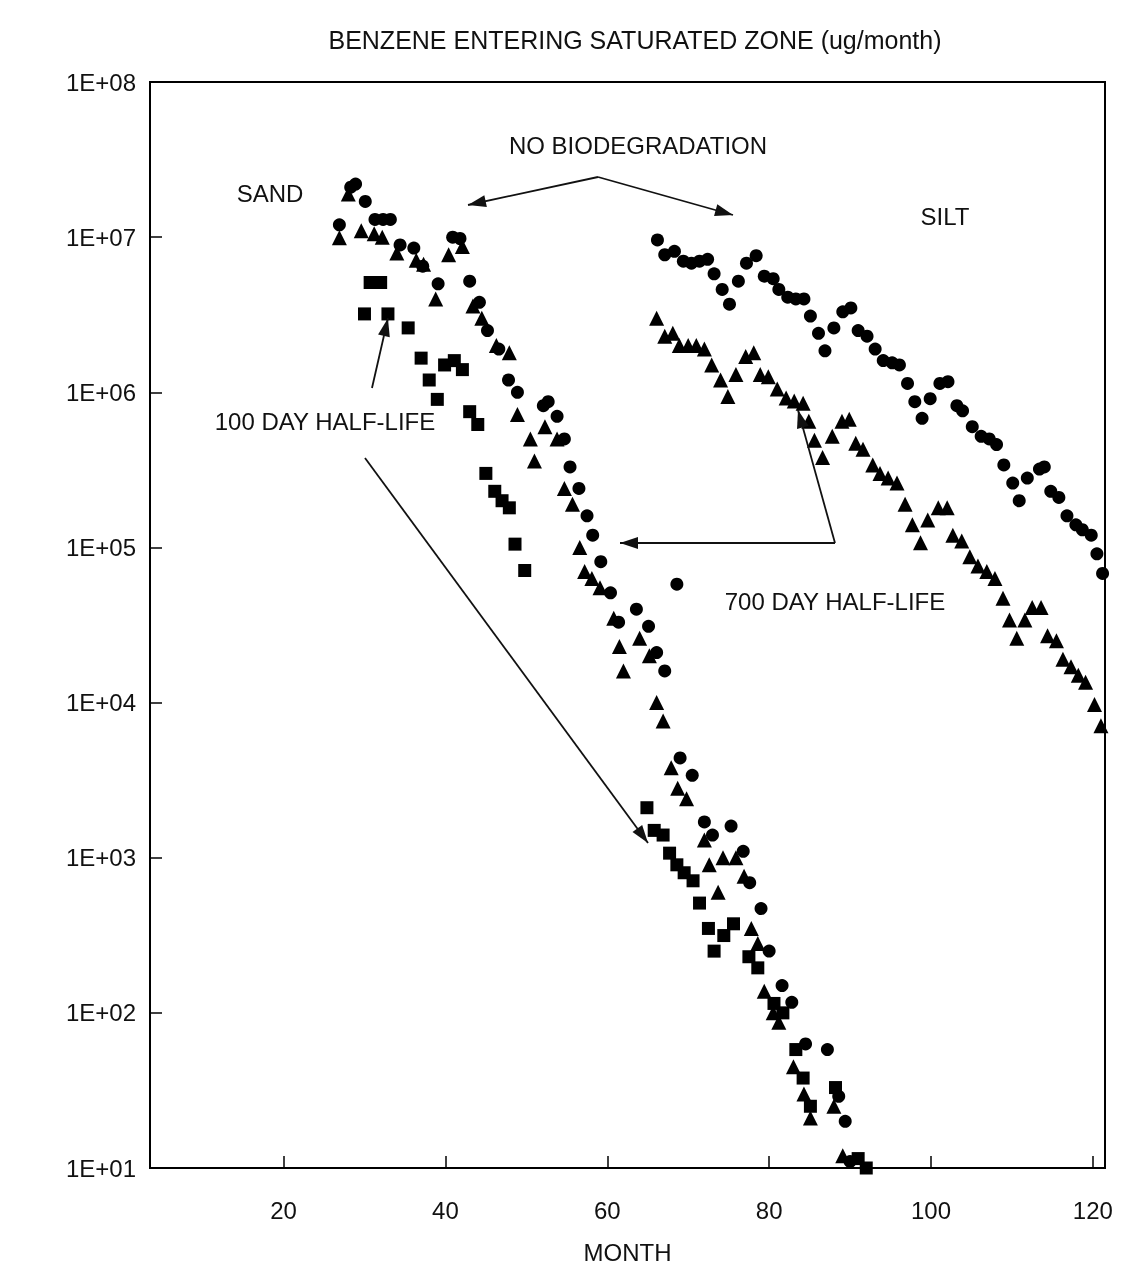 This screenshot has height=1278, width=1127. I want to click on annotation: SILT, so click(945, 216).